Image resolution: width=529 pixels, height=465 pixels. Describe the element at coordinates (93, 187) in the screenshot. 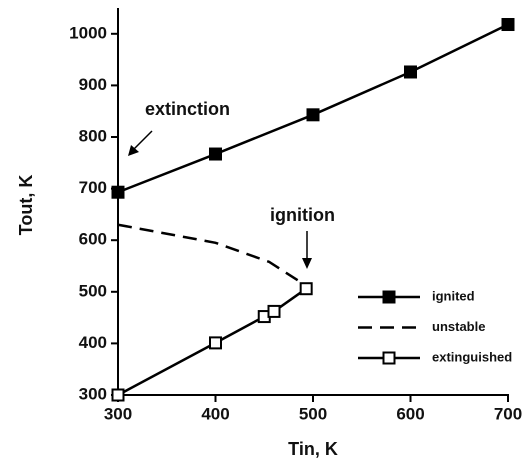

I see `y-tick-label: 700` at that location.